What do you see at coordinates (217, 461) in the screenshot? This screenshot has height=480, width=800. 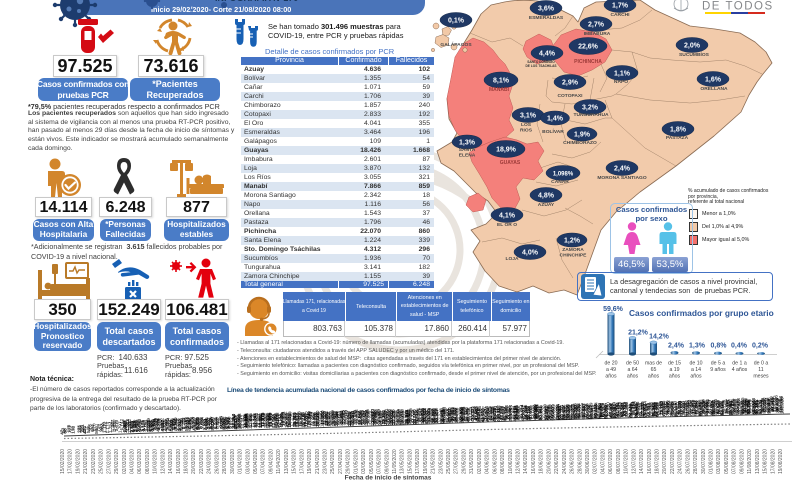 I see `svg-text: 26/03/2020` at bounding box center [217, 461].